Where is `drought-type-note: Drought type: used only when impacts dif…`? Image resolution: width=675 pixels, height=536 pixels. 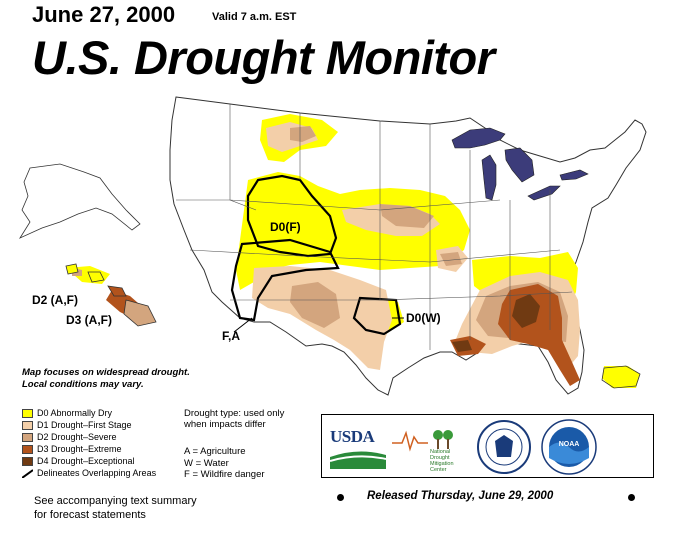
drought-type-note: Drought type: used only when impacts dif… is located at coordinates (234, 419).